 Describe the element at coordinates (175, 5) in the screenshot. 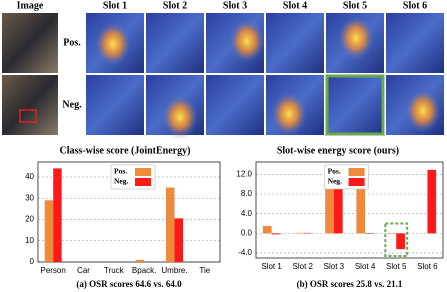

I see `column-header: Slot 2` at that location.